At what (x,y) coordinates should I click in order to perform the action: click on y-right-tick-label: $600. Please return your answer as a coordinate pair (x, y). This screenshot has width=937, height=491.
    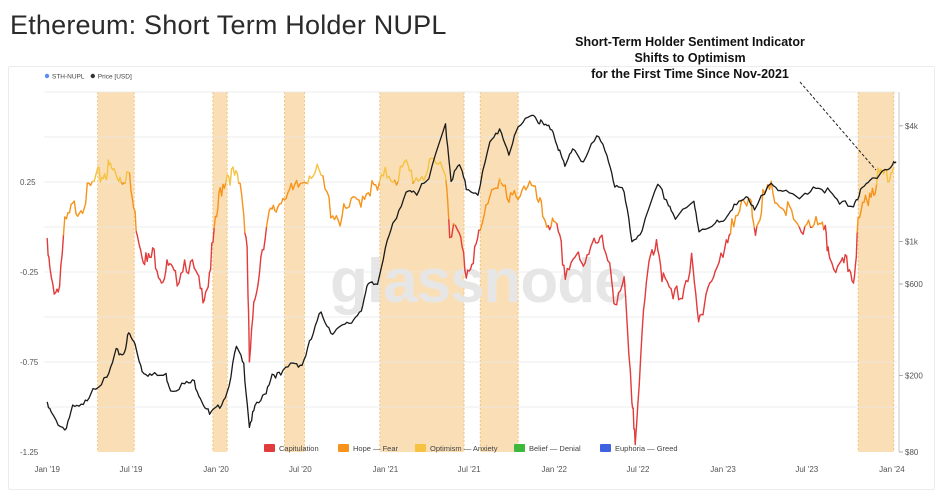
    Looking at the image, I should click on (914, 284).